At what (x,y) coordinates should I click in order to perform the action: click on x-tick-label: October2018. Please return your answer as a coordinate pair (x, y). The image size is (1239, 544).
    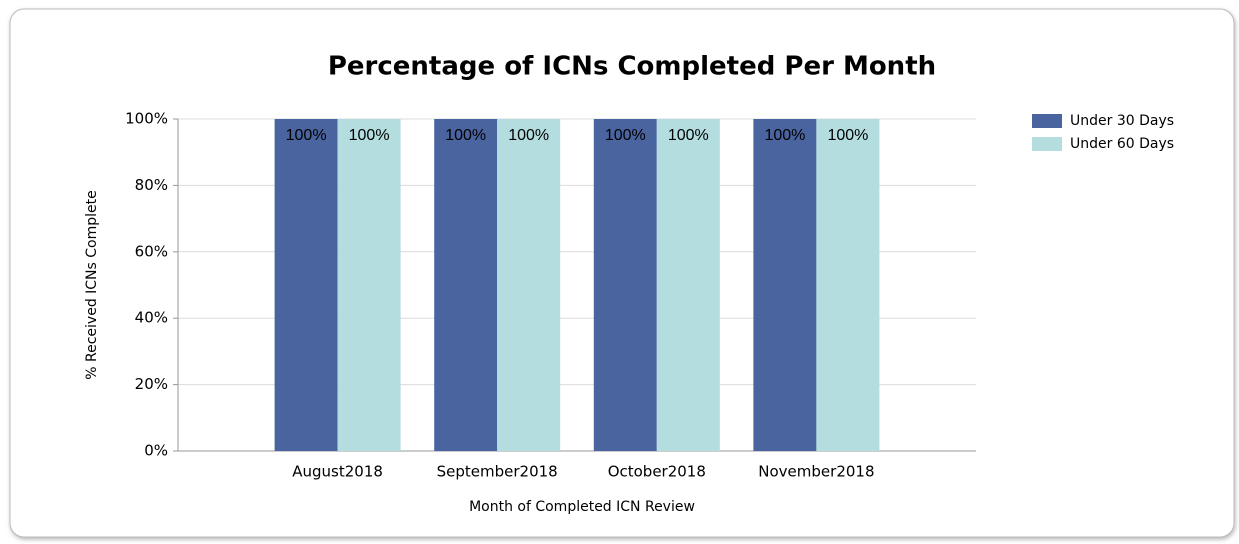
    Looking at the image, I should click on (657, 472).